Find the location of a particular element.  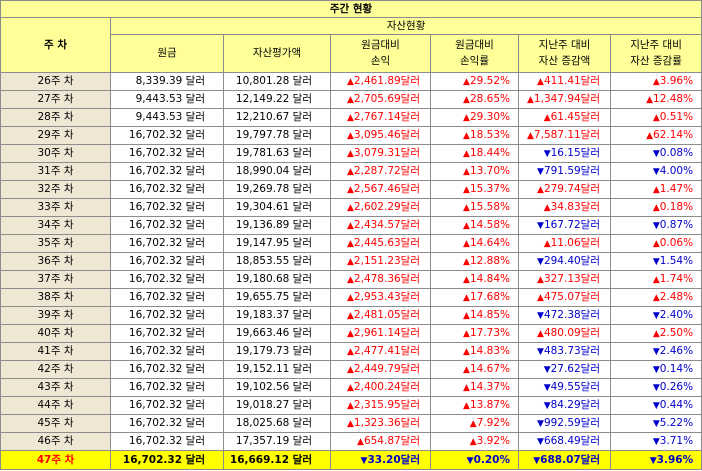

asset-value-cell: 19,183.37 달러 is located at coordinates (277, 315).